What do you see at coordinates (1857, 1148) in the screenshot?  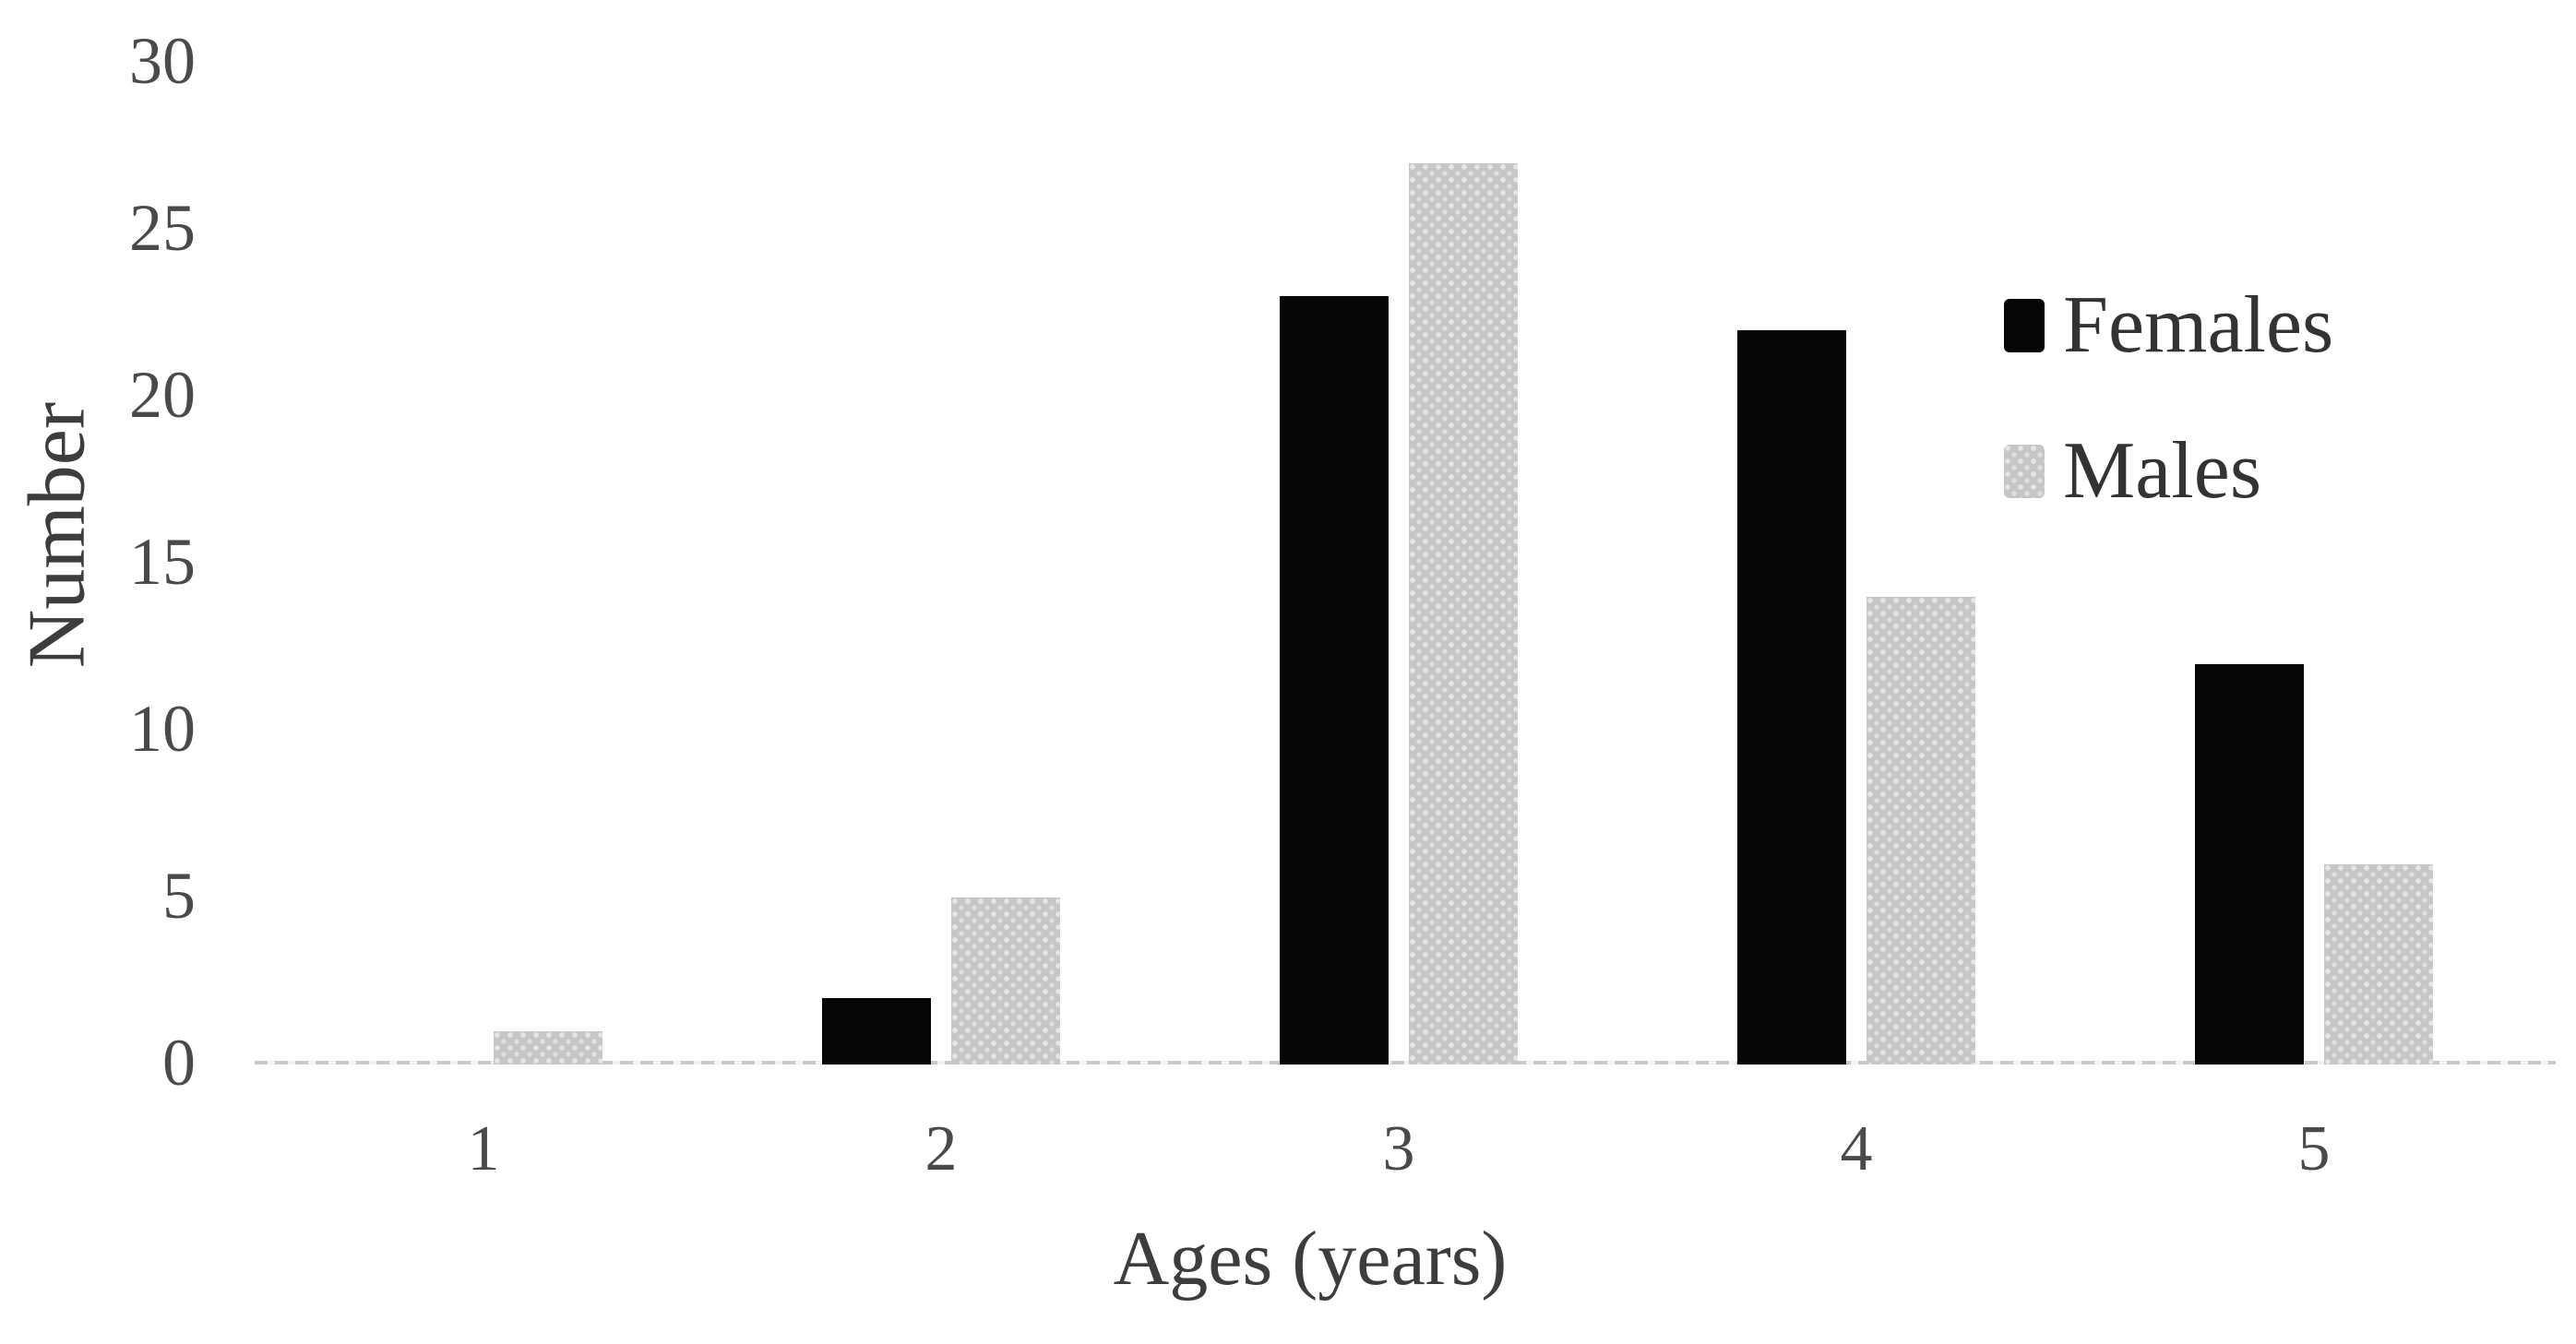 I see `x-tick-4: 4` at bounding box center [1857, 1148].